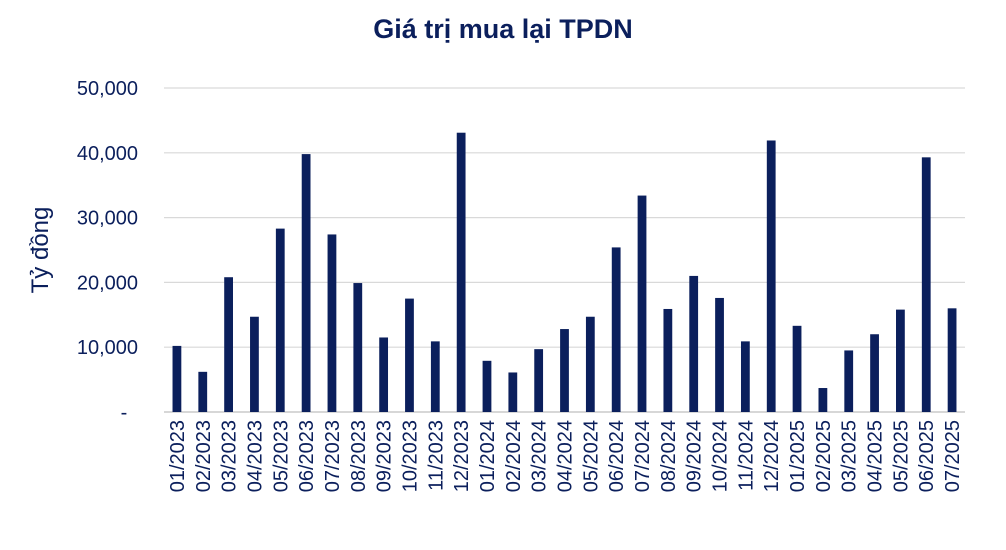 The height and width of the screenshot is (550, 1006). I want to click on x-tick-label: 05/2023, so click(281, 456).